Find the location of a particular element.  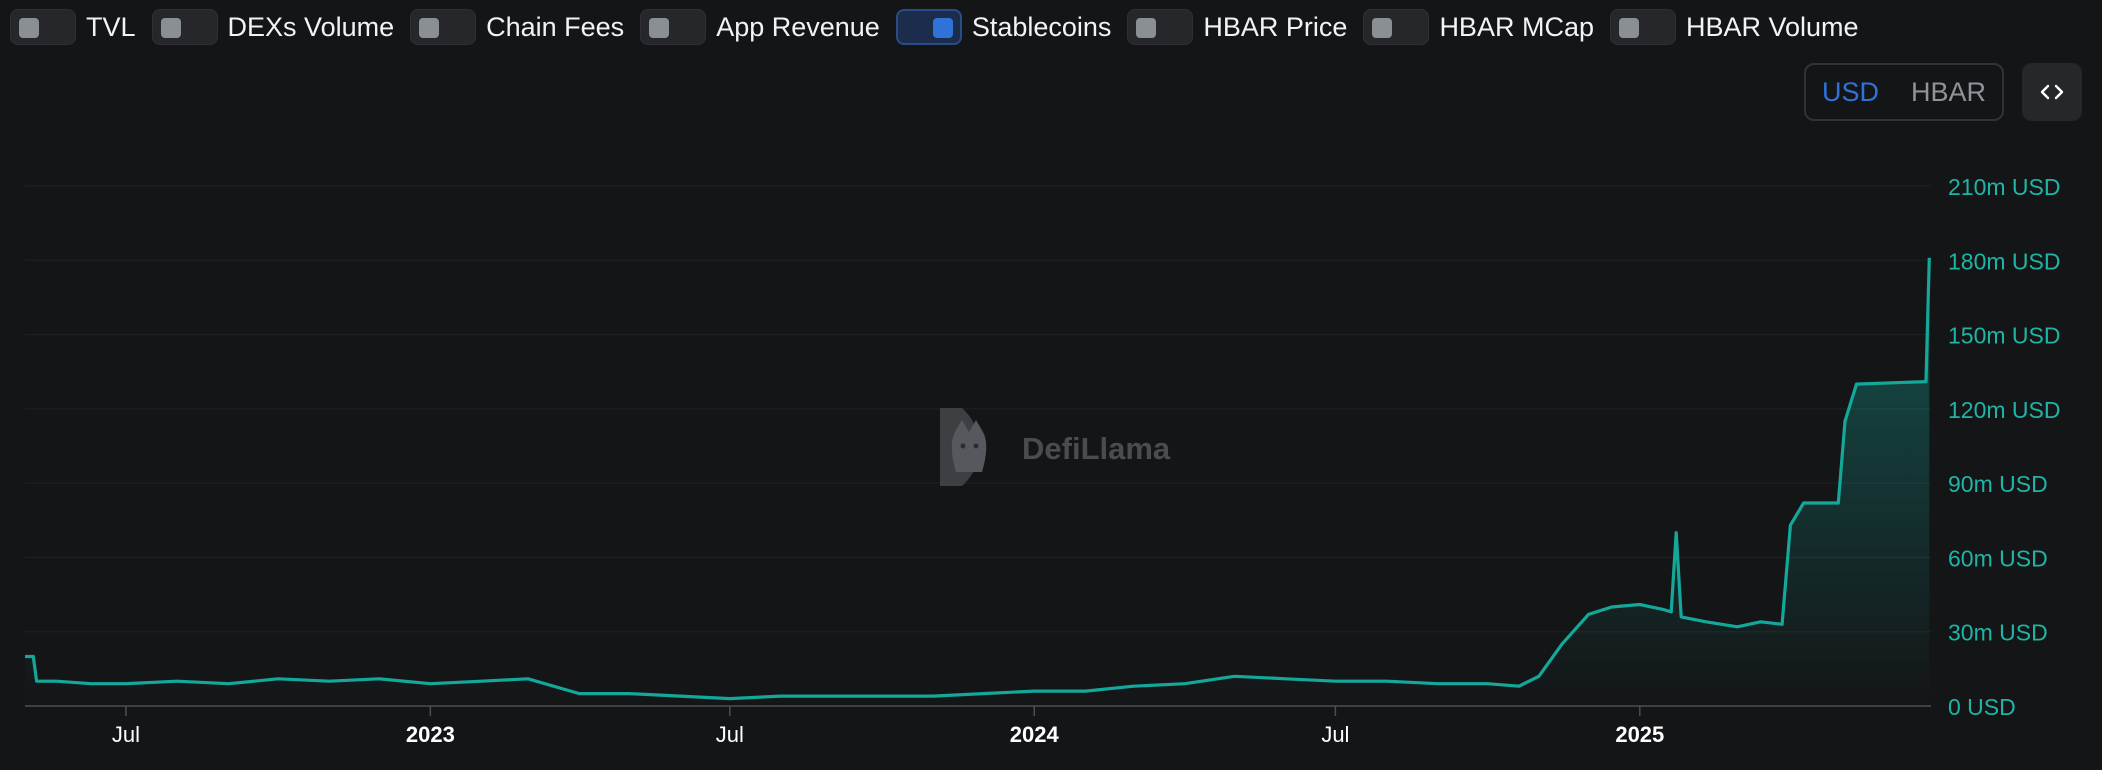

y-tick-label: 60m USD is located at coordinates (1998, 558).